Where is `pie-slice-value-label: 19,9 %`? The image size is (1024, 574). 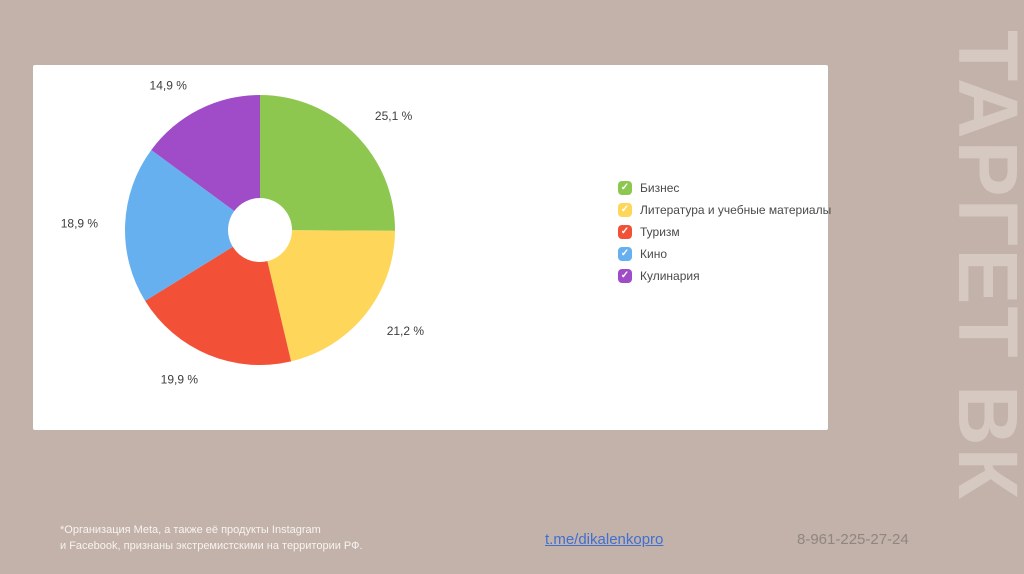
pie-slice-value-label: 19,9 % is located at coordinates (180, 380).